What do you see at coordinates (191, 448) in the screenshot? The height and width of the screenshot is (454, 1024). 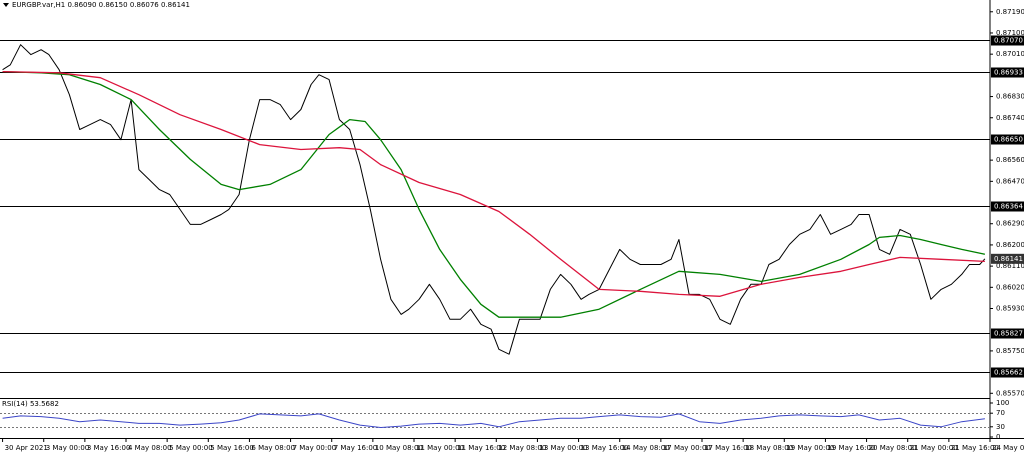 I see `x-tick-label: 5 May 00:00` at bounding box center [191, 448].